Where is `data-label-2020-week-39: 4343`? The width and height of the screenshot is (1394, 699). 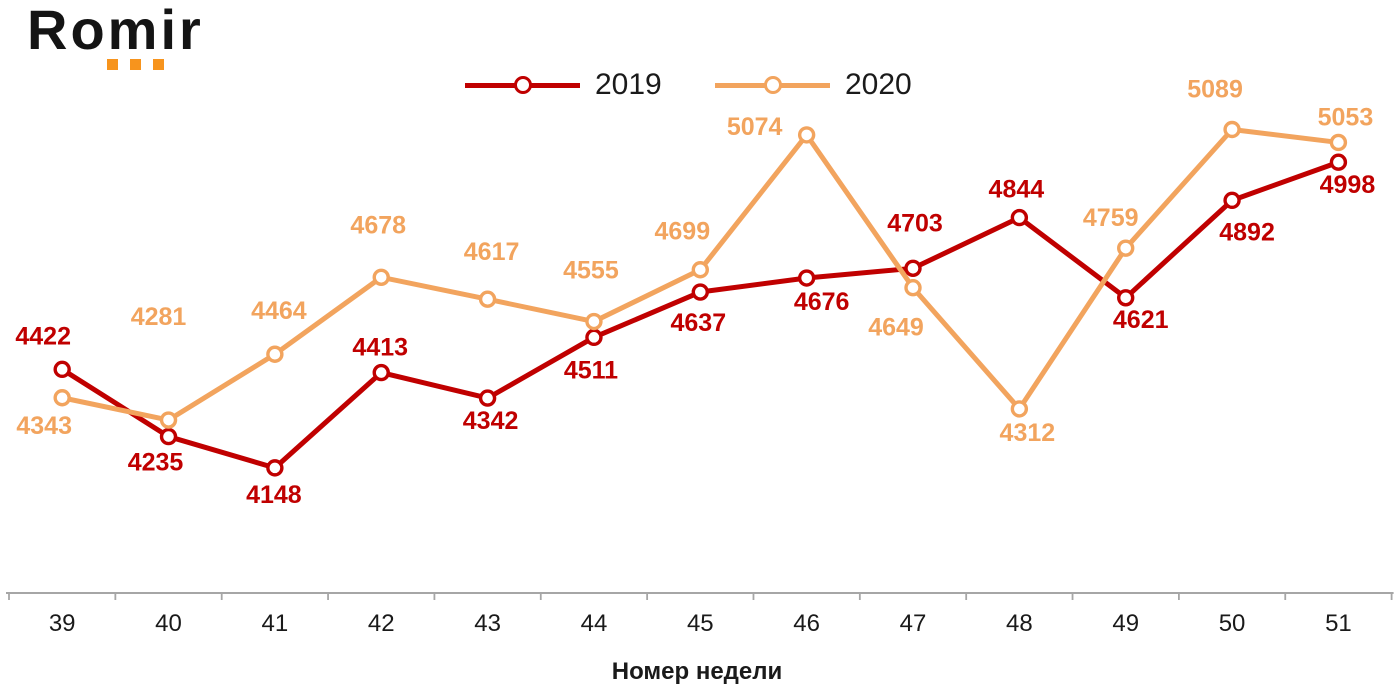 data-label-2020-week-39: 4343 is located at coordinates (44, 426).